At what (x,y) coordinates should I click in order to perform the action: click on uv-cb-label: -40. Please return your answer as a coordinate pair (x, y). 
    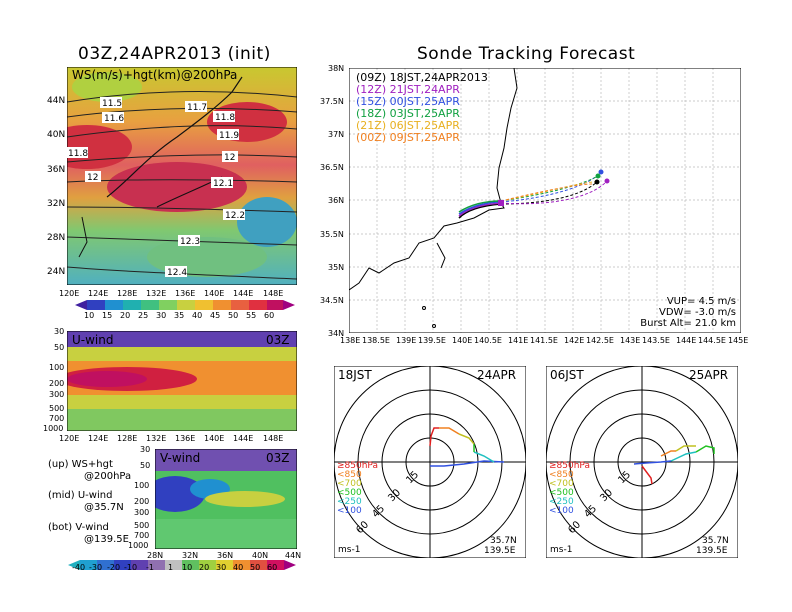
    Looking at the image, I should click on (79, 567).